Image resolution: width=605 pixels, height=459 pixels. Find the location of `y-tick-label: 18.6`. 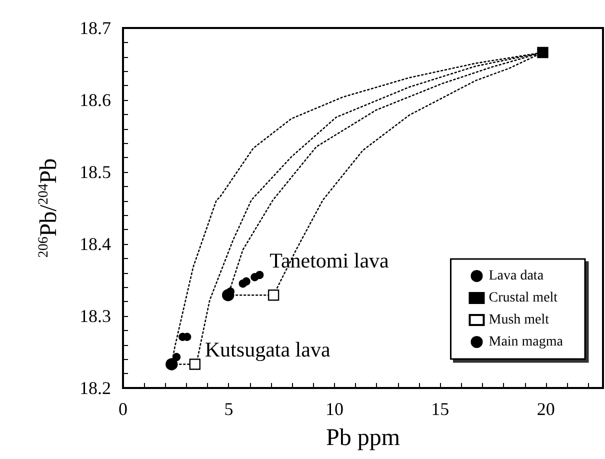

y-tick-label: 18.6 is located at coordinates (95, 100).